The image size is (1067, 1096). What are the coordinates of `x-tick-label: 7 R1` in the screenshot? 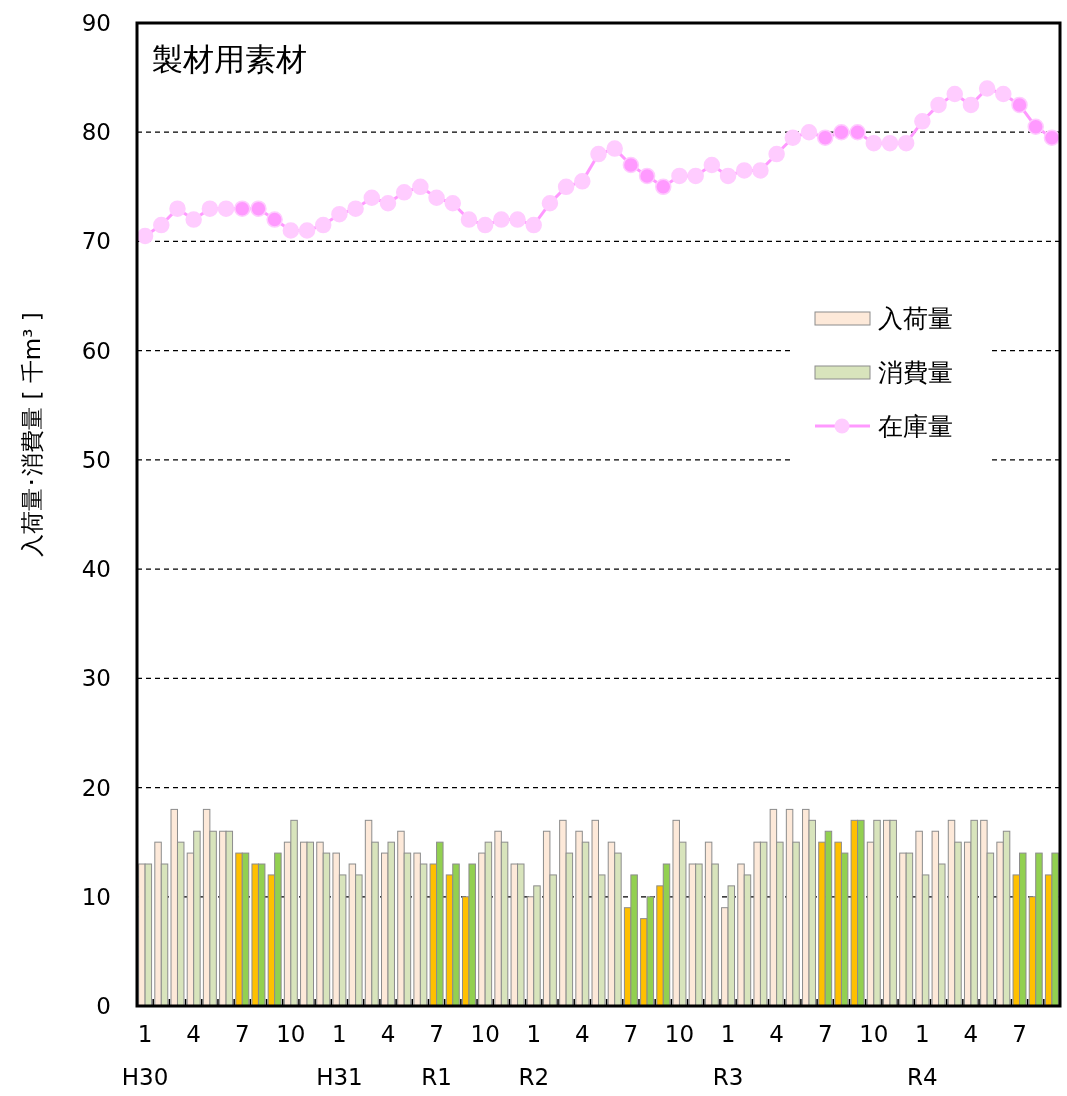 It's located at (436, 1055).